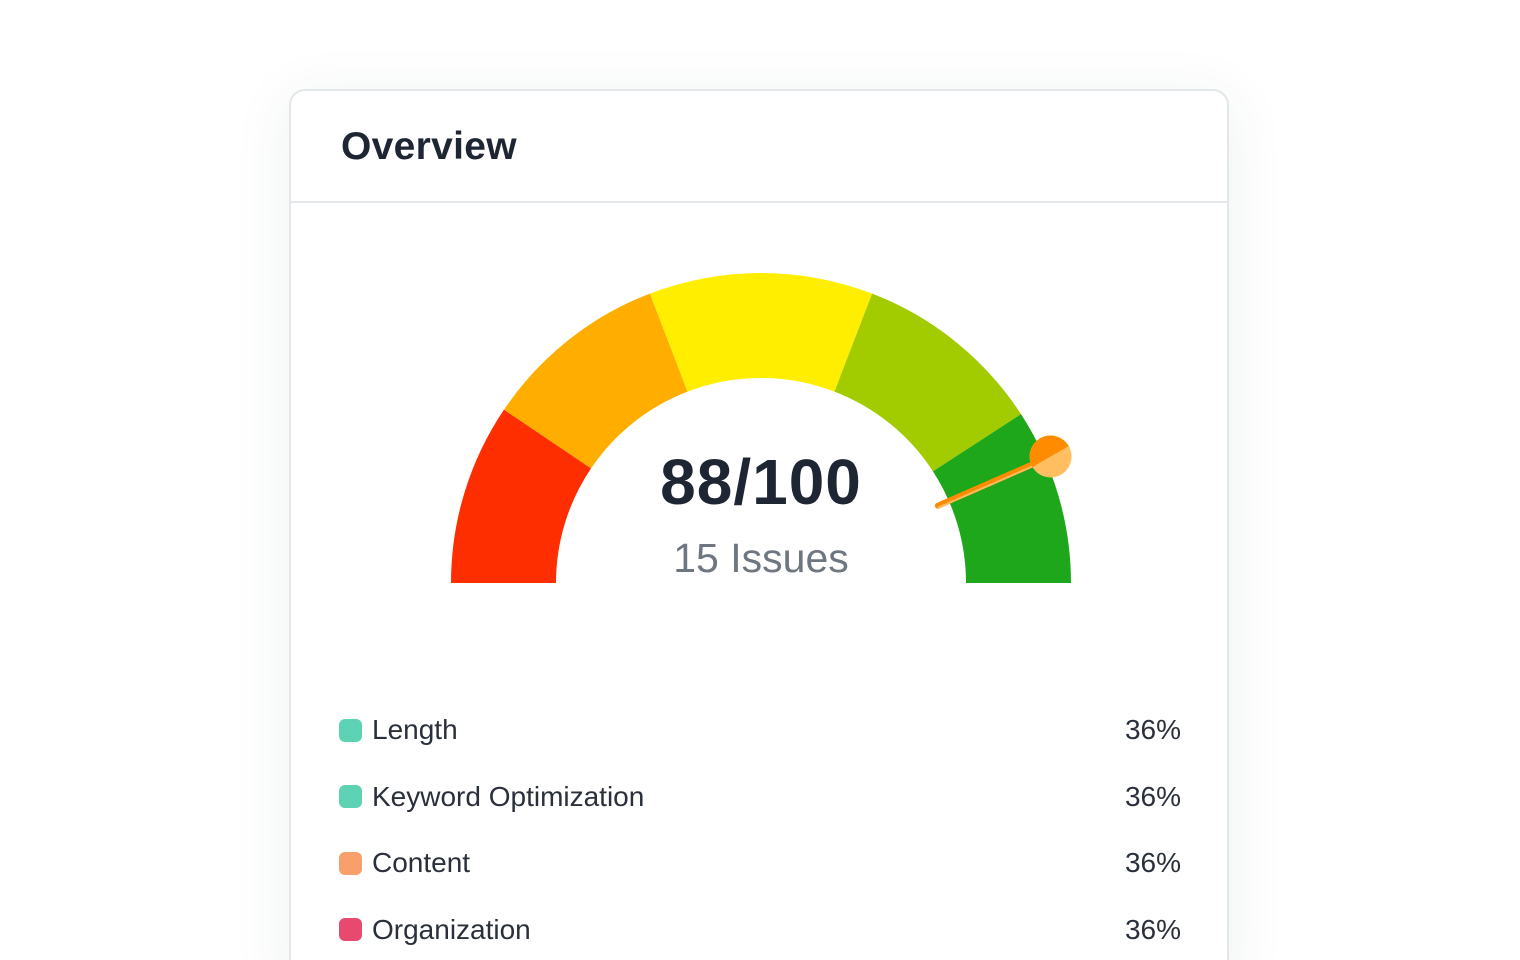 The image size is (1520, 960). What do you see at coordinates (429, 146) in the screenshot?
I see `card-title: Overview` at bounding box center [429, 146].